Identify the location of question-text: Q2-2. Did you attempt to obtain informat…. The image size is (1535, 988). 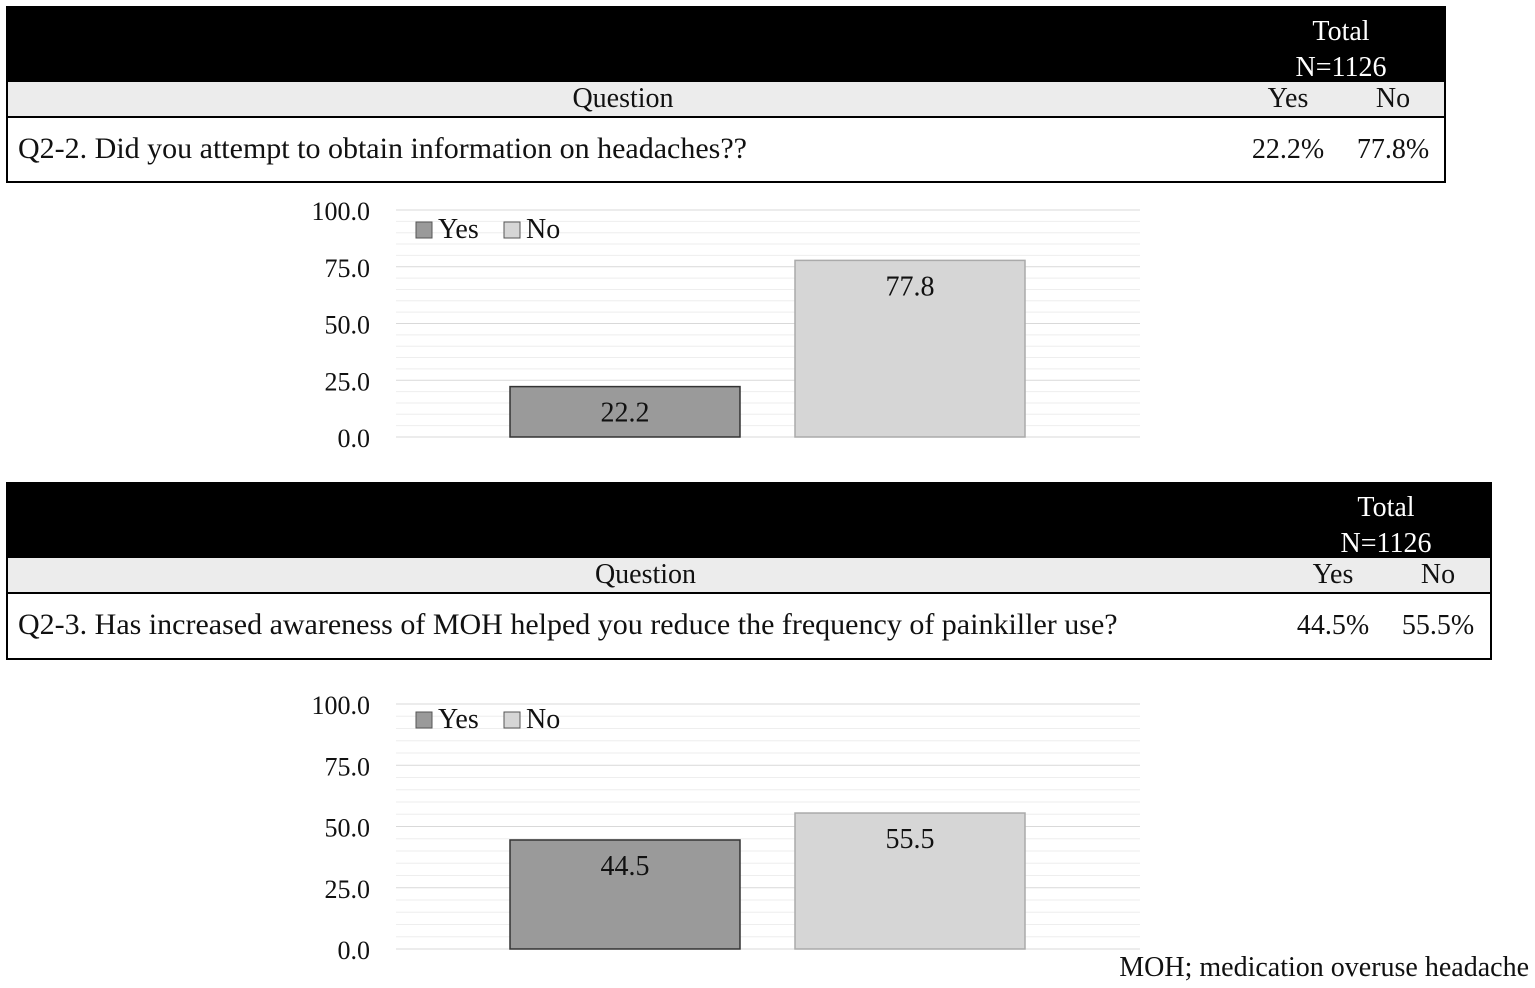
(382, 148).